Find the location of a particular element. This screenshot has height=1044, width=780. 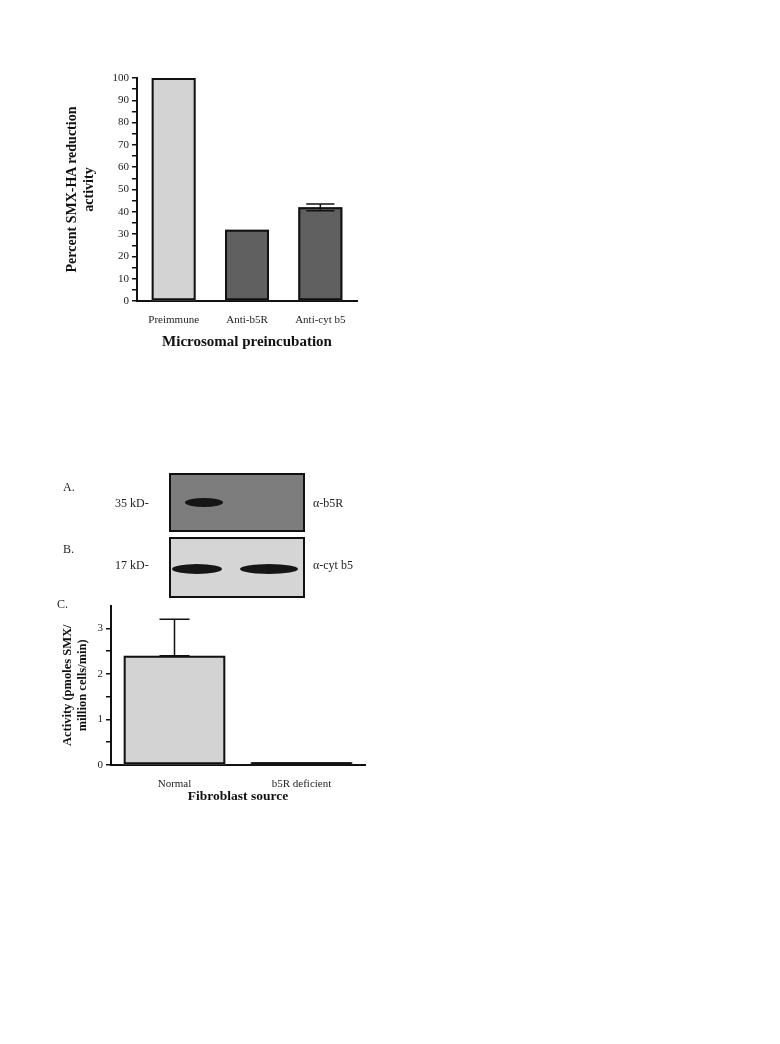

x-tick-label: Anti-b5R is located at coordinates (247, 319).